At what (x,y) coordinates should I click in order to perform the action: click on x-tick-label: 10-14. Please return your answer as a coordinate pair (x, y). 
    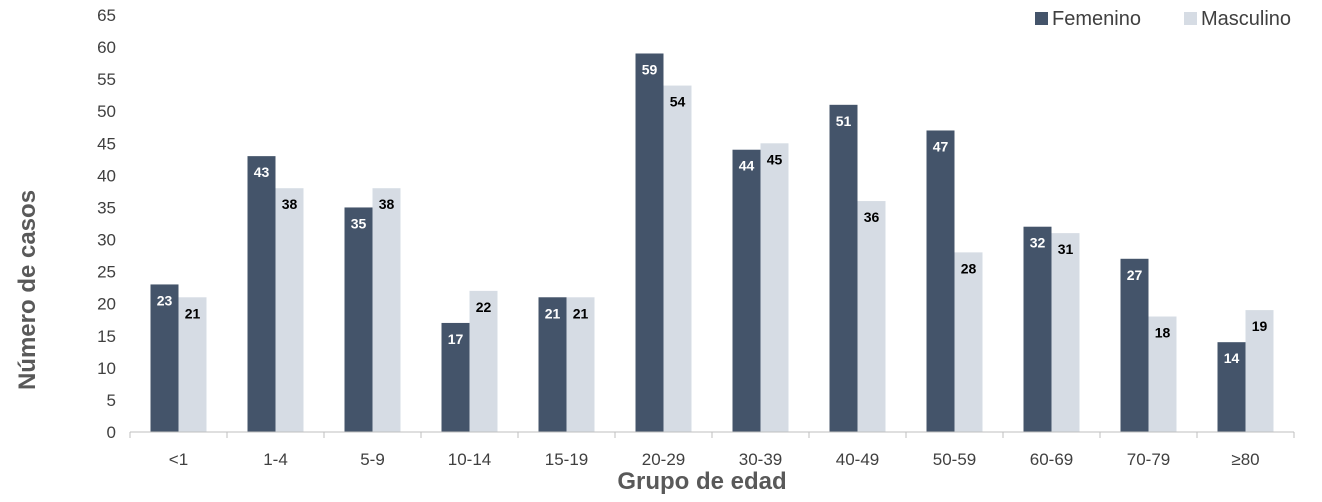
    Looking at the image, I should click on (469, 459).